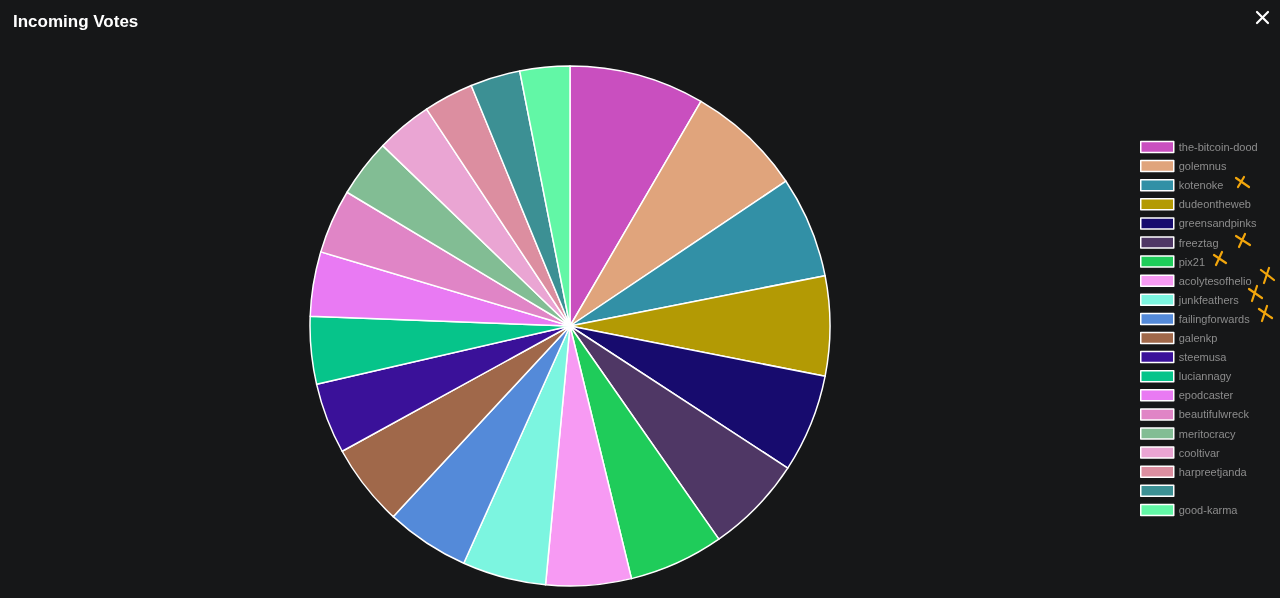  What do you see at coordinates (1192, 261) in the screenshot?
I see `legend-label: pix21` at bounding box center [1192, 261].